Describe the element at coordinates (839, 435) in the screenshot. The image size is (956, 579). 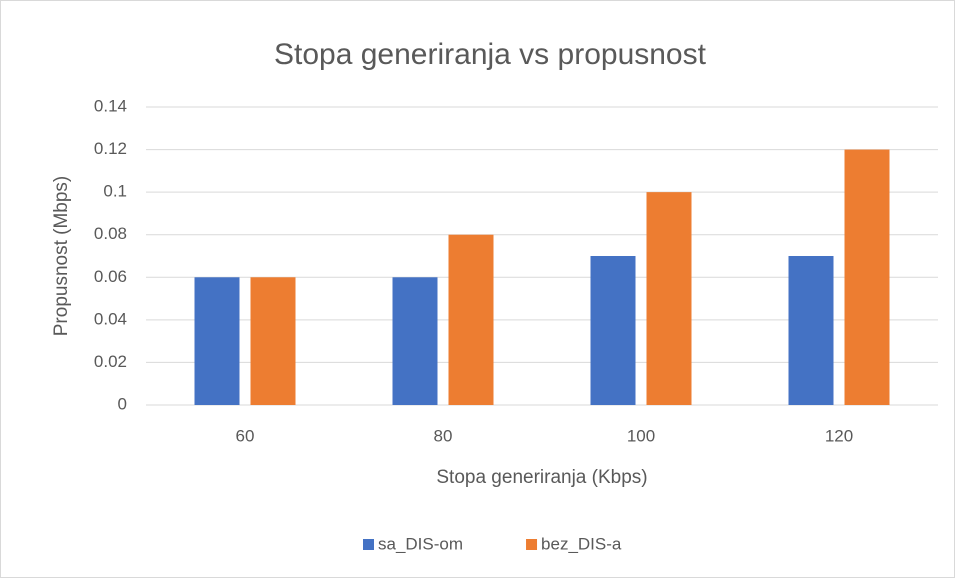
I see `x-tick-label: 120` at that location.